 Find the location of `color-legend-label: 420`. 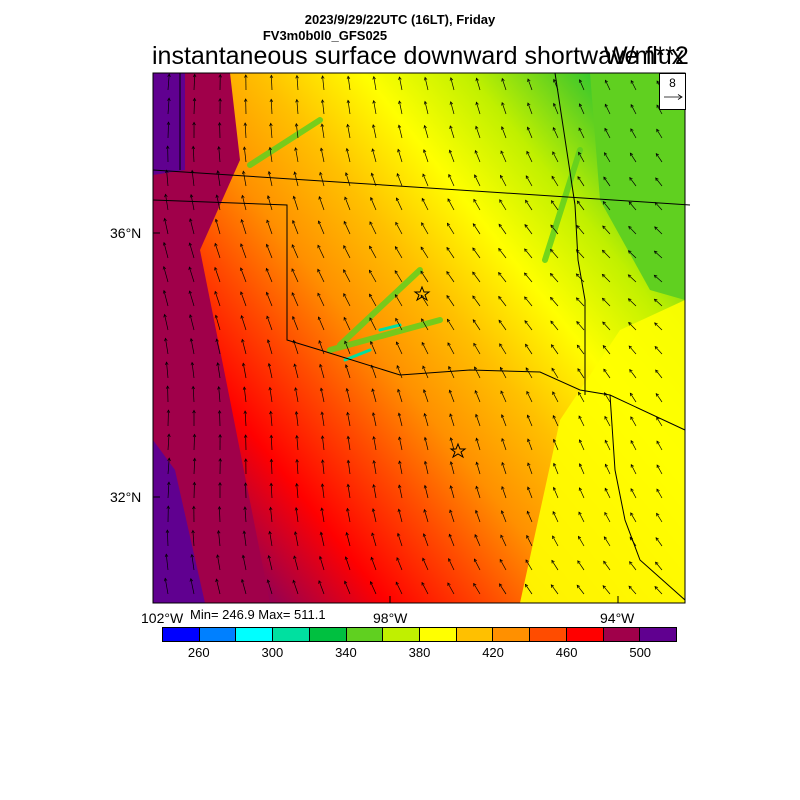

color-legend-label: 420 is located at coordinates (493, 652).